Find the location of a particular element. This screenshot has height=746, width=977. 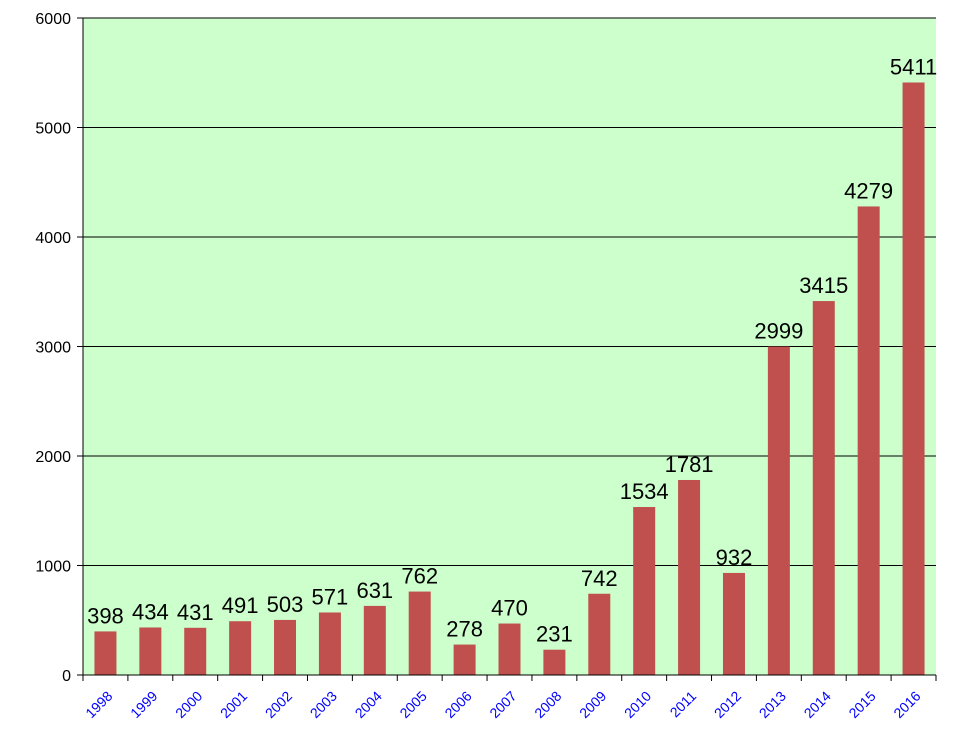

y-tick-label: 3000 is located at coordinates (53, 348).